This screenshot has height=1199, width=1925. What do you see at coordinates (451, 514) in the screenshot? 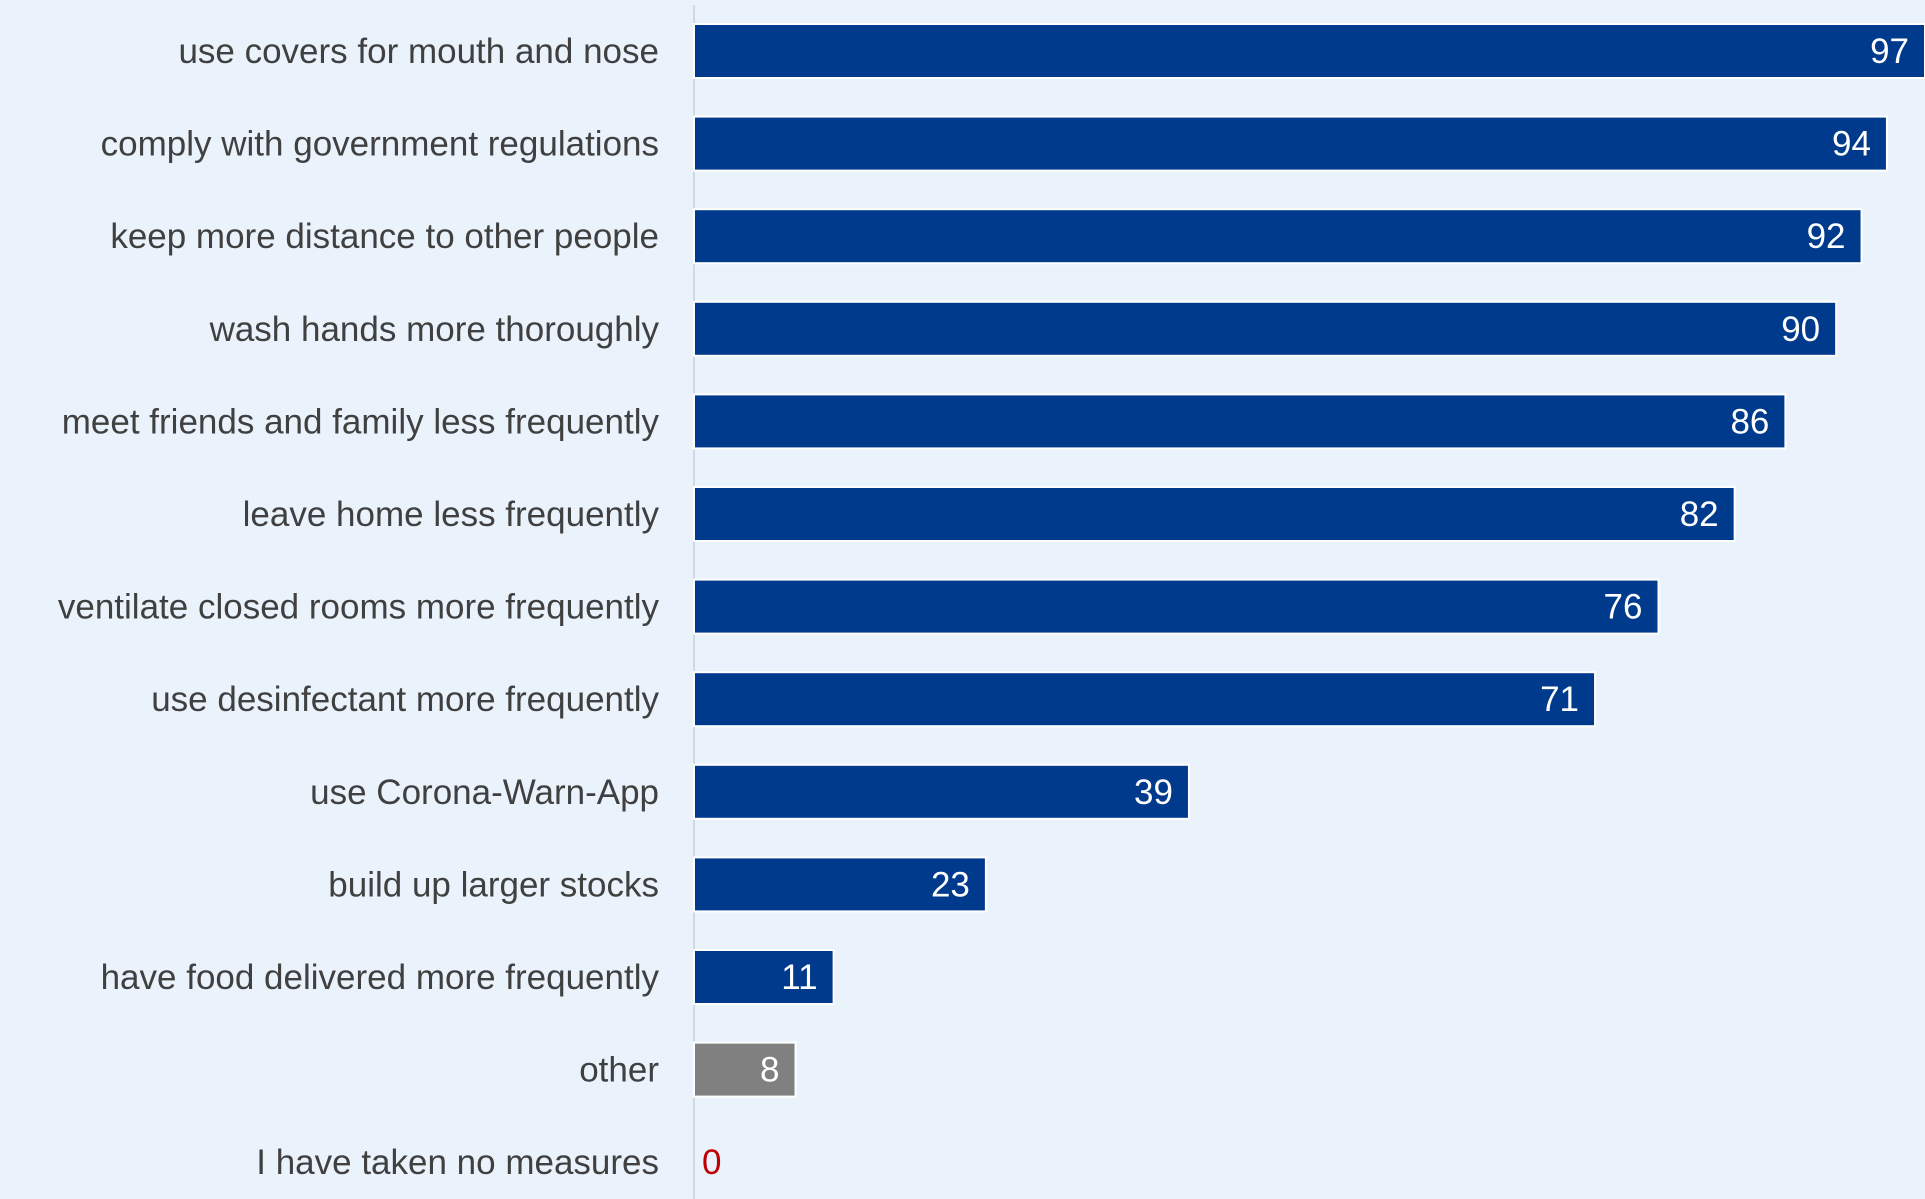
I see `category-label: leave home less frequently` at bounding box center [451, 514].